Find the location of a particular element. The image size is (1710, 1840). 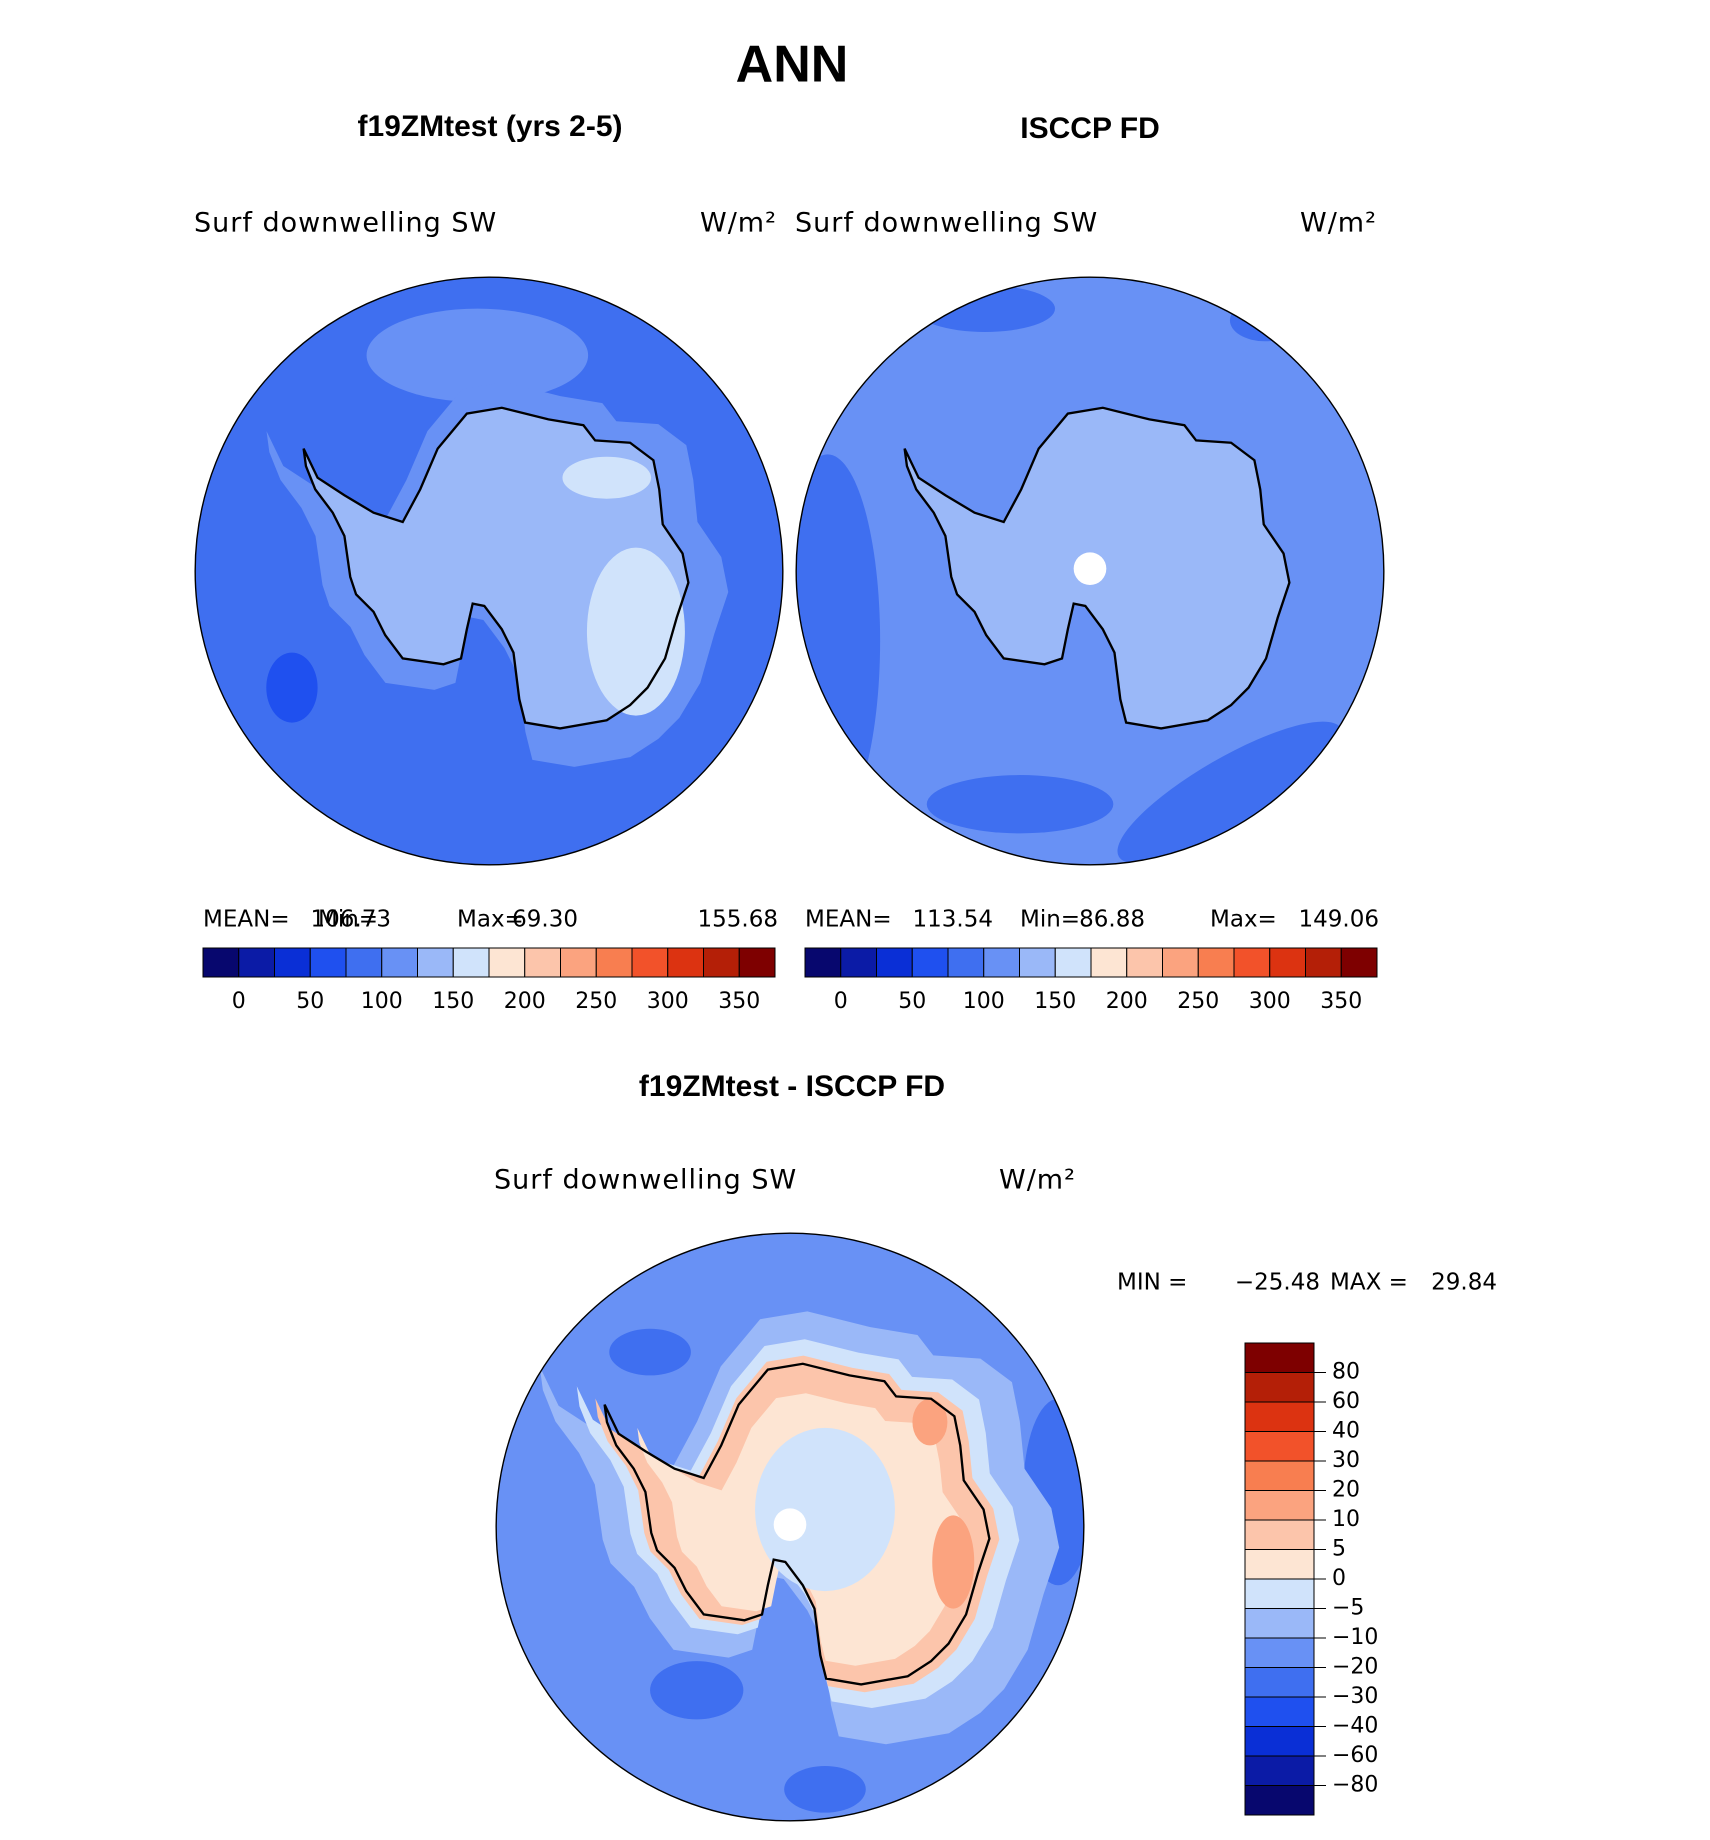

panel-title: ISCCP FD is located at coordinates (1089, 128).